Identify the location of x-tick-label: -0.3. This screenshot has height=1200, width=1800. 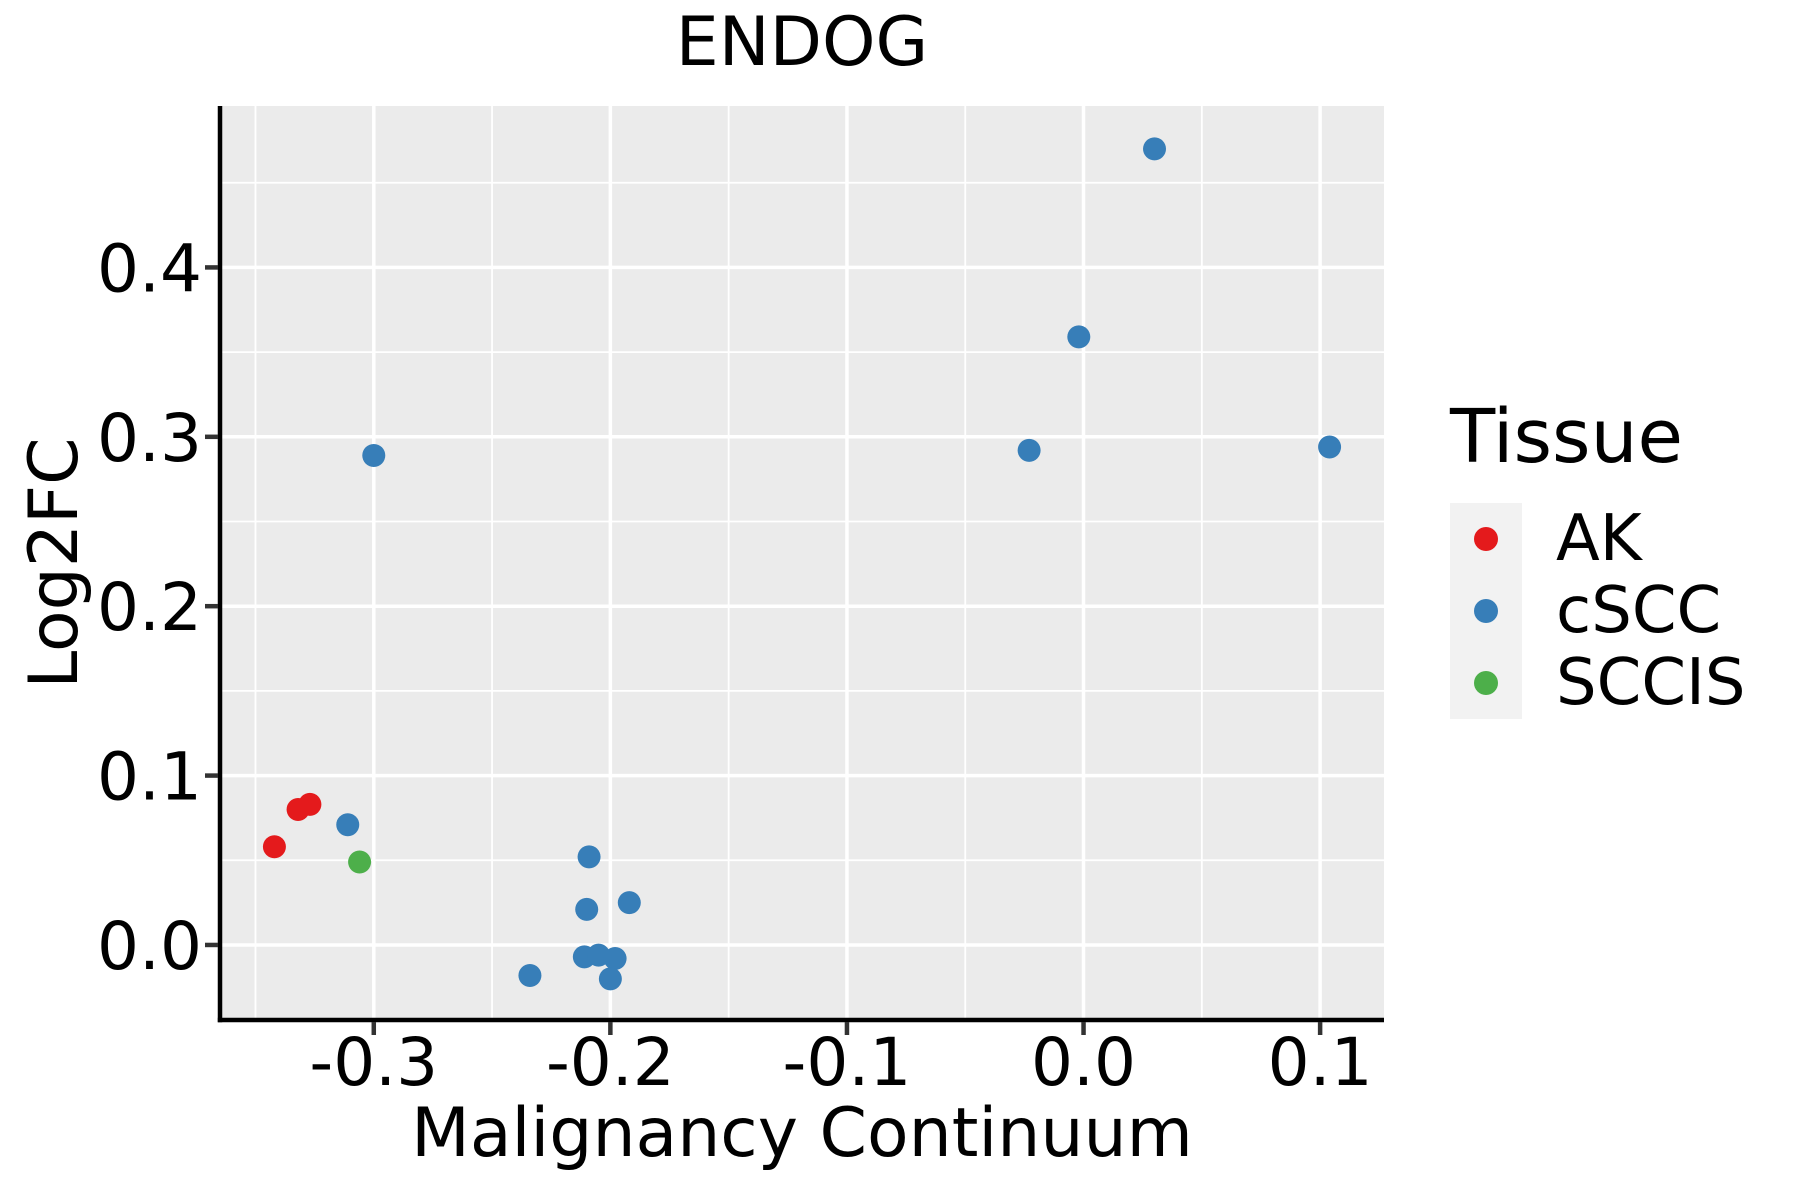
(373, 1062).